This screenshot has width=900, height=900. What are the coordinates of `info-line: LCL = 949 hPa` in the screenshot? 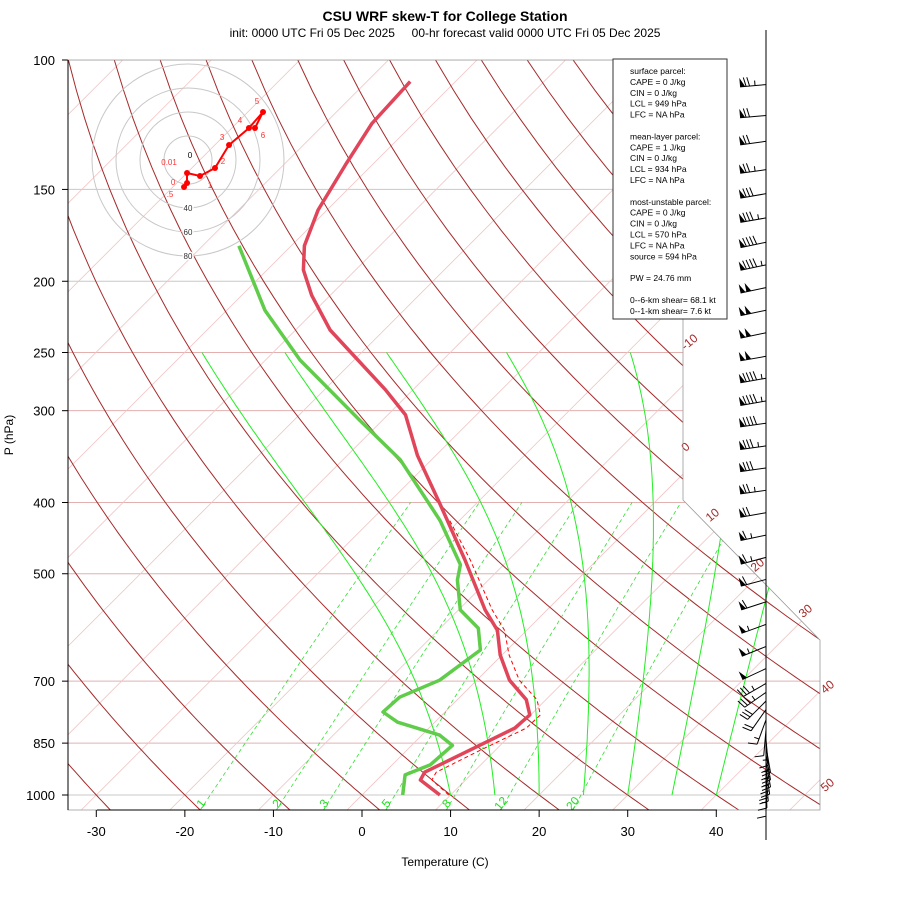 It's located at (658, 104).